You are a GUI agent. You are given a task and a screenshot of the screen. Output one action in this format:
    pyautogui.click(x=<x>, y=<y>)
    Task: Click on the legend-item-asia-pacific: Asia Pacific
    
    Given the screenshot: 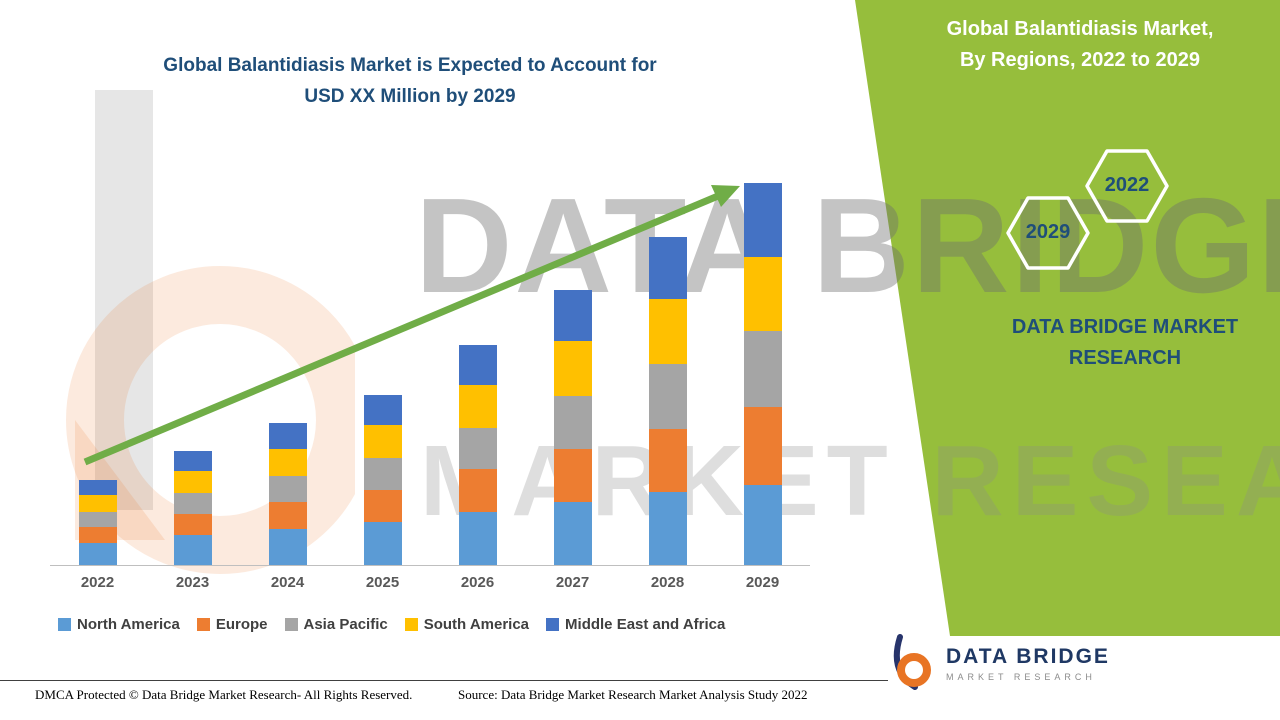 What is the action you would take?
    pyautogui.click(x=336, y=624)
    